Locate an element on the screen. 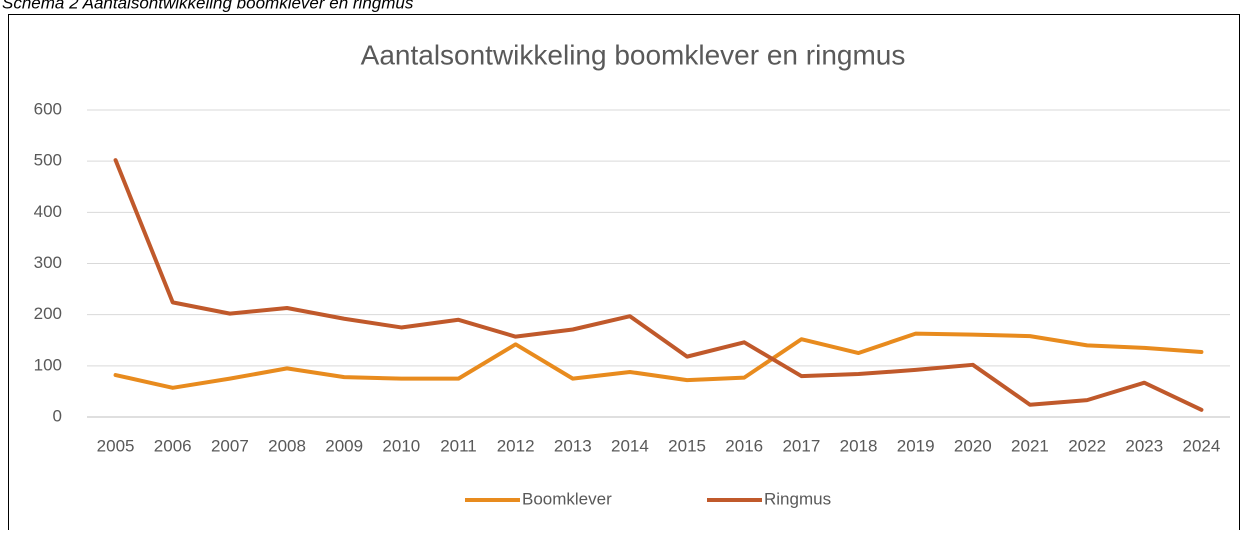  y-tick-label: 300 is located at coordinates (48, 262).